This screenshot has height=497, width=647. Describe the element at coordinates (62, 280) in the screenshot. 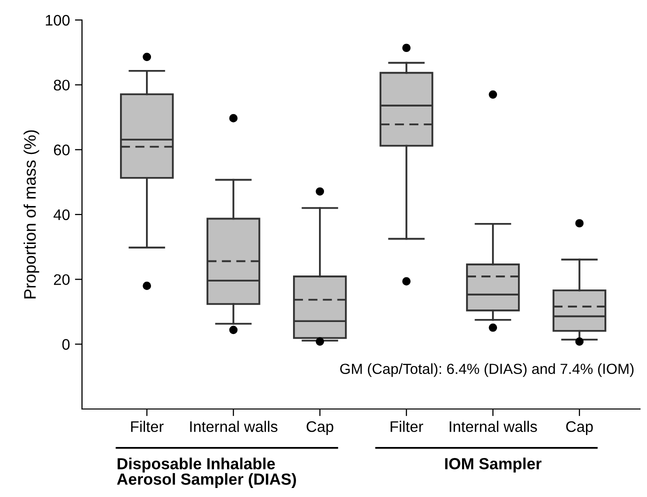

I see `y-tick-label: 20` at that location.